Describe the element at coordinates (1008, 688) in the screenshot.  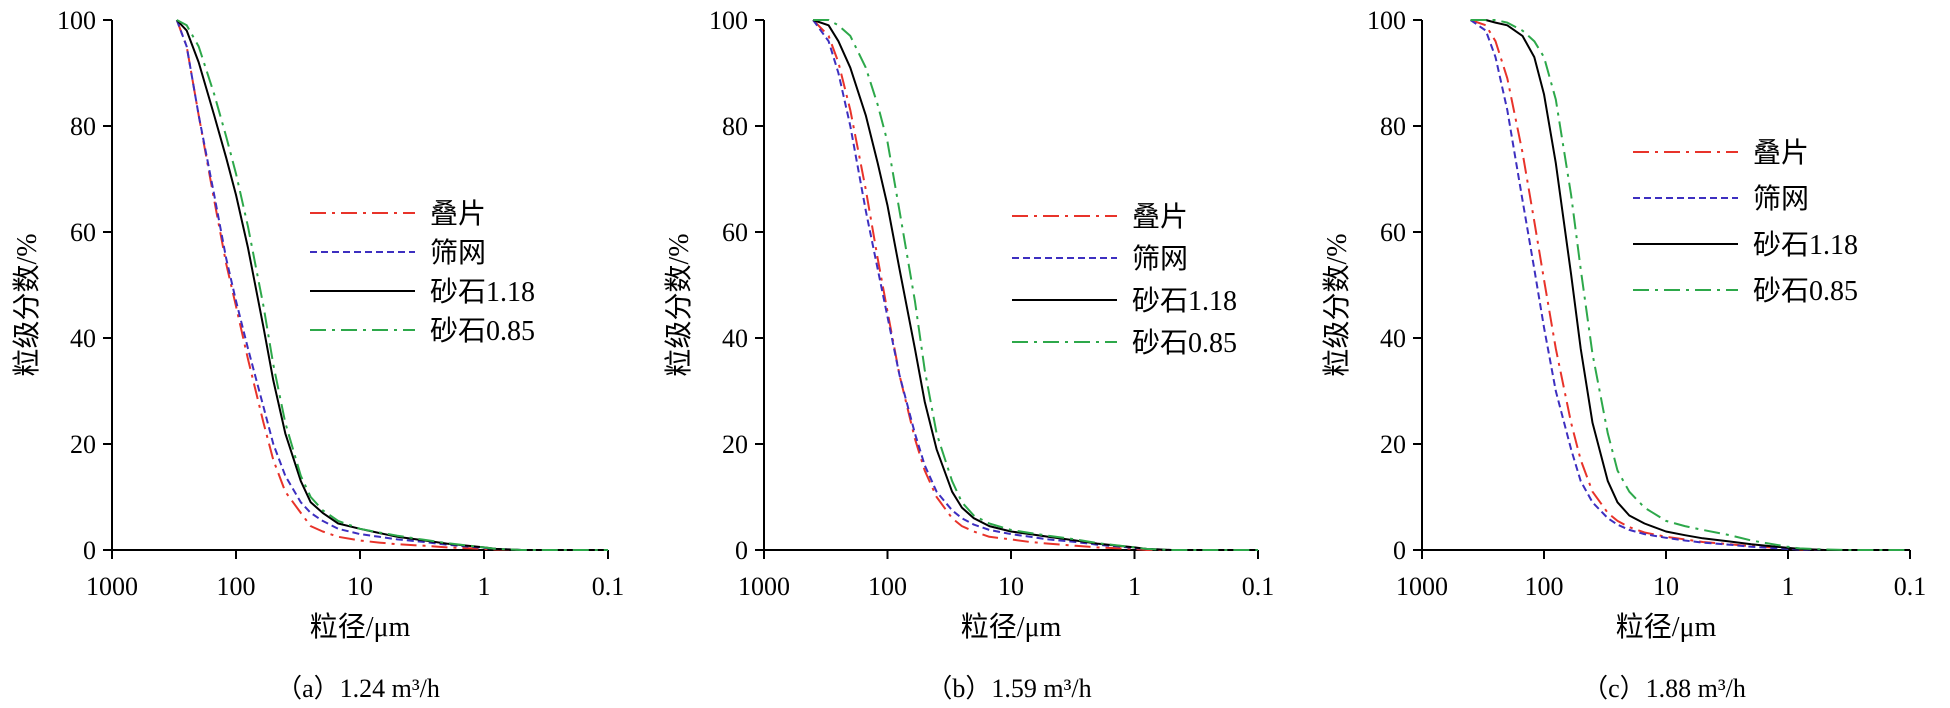
I see `panel-caption: （b）1.59 m³/h` at that location.